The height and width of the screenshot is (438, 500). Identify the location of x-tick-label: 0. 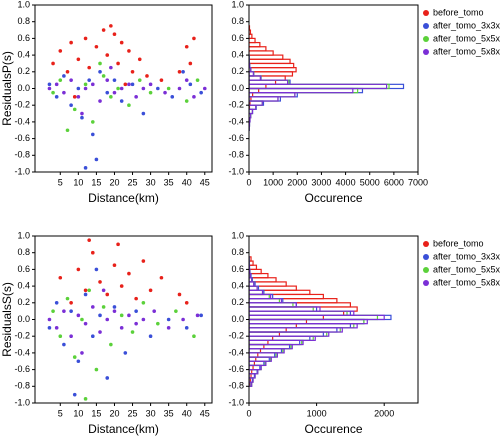
(248, 182).